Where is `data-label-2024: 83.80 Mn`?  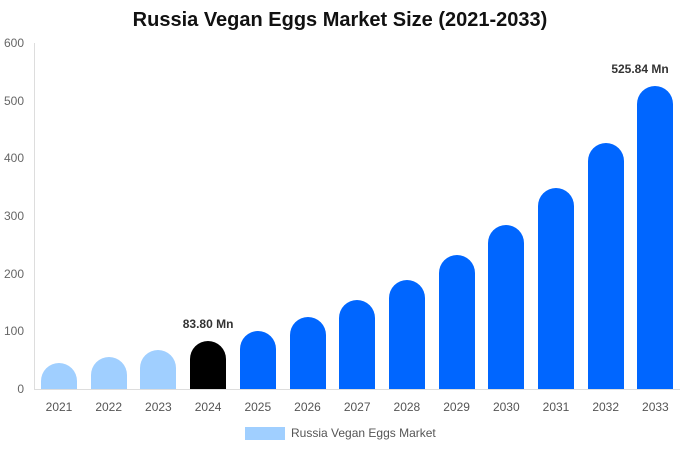
data-label-2024: 83.80 Mn is located at coordinates (208, 323).